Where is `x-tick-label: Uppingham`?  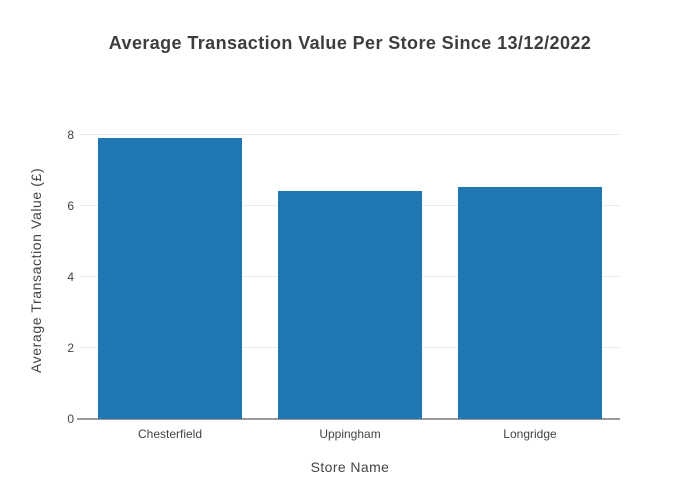
x-tick-label: Uppingham is located at coordinates (350, 434).